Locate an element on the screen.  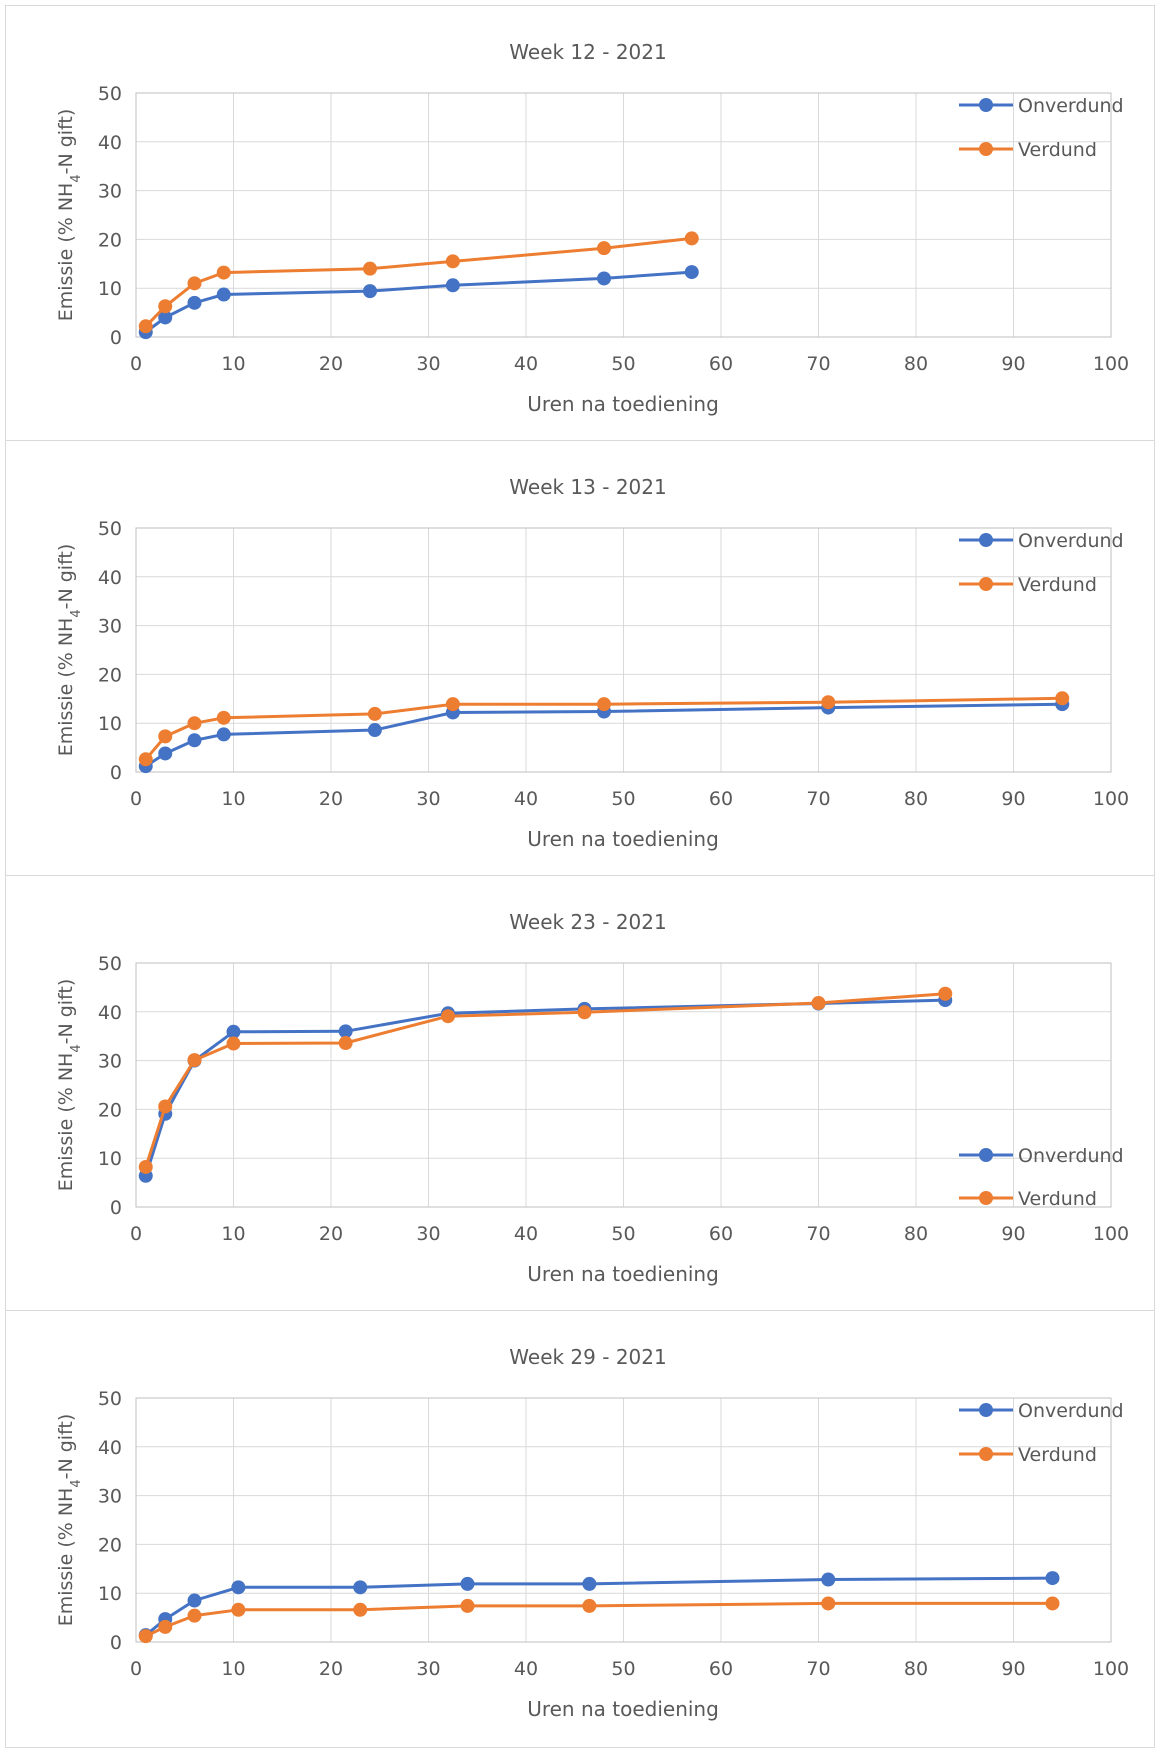
y-axis-label: Emissie (% NH4-N gift) is located at coordinates (69, 1085).